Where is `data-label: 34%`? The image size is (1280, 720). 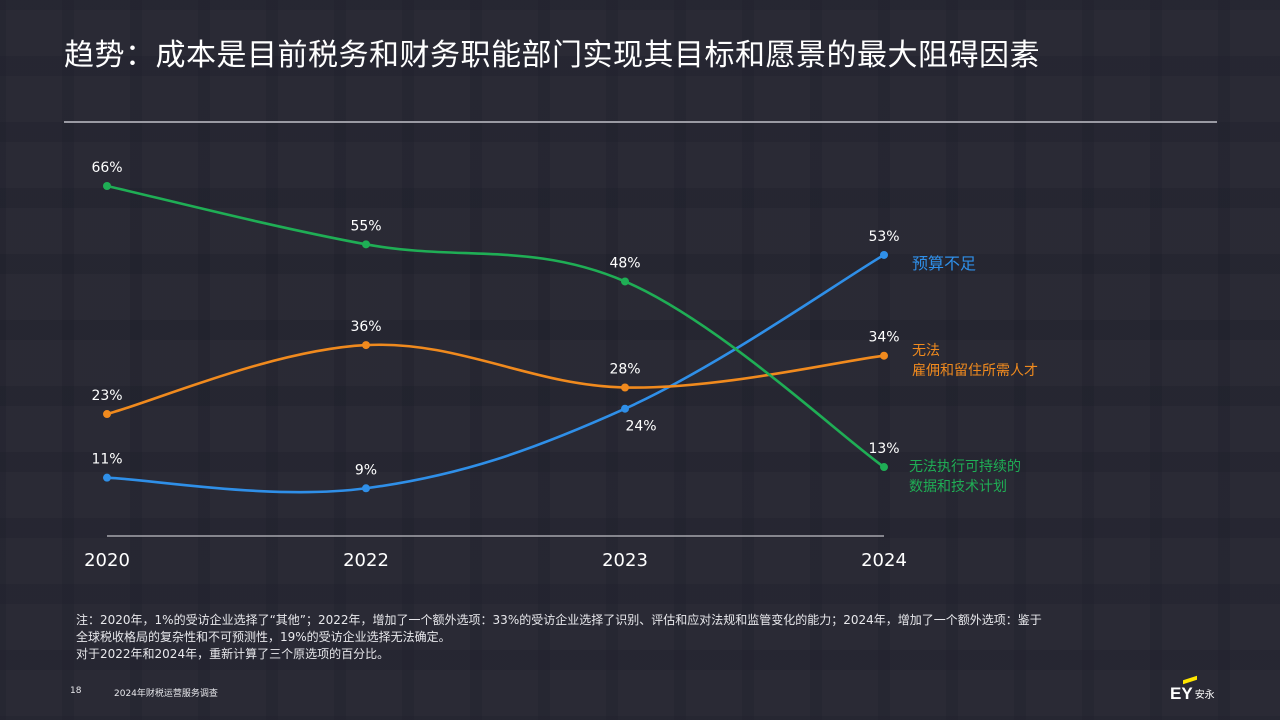 data-label: 34% is located at coordinates (883, 338).